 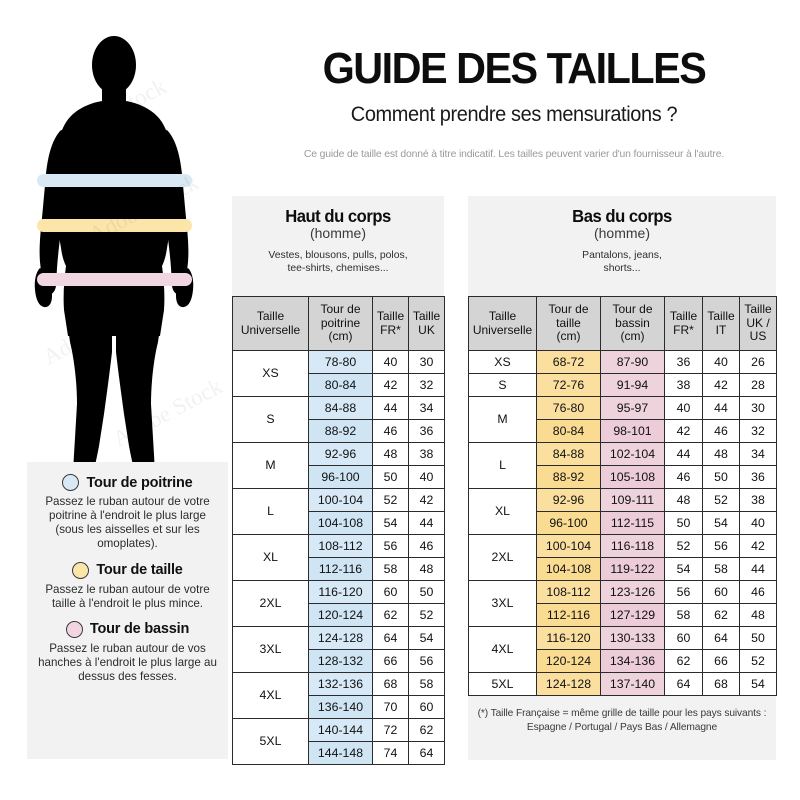 What do you see at coordinates (139, 629) in the screenshot?
I see `legend-hip-title: Tour de bassin` at bounding box center [139, 629].